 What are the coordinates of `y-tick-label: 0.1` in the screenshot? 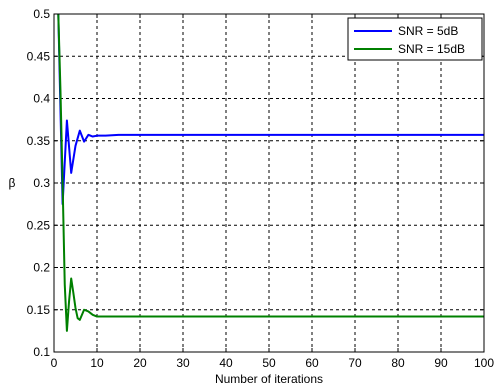 It's located at (41, 352).